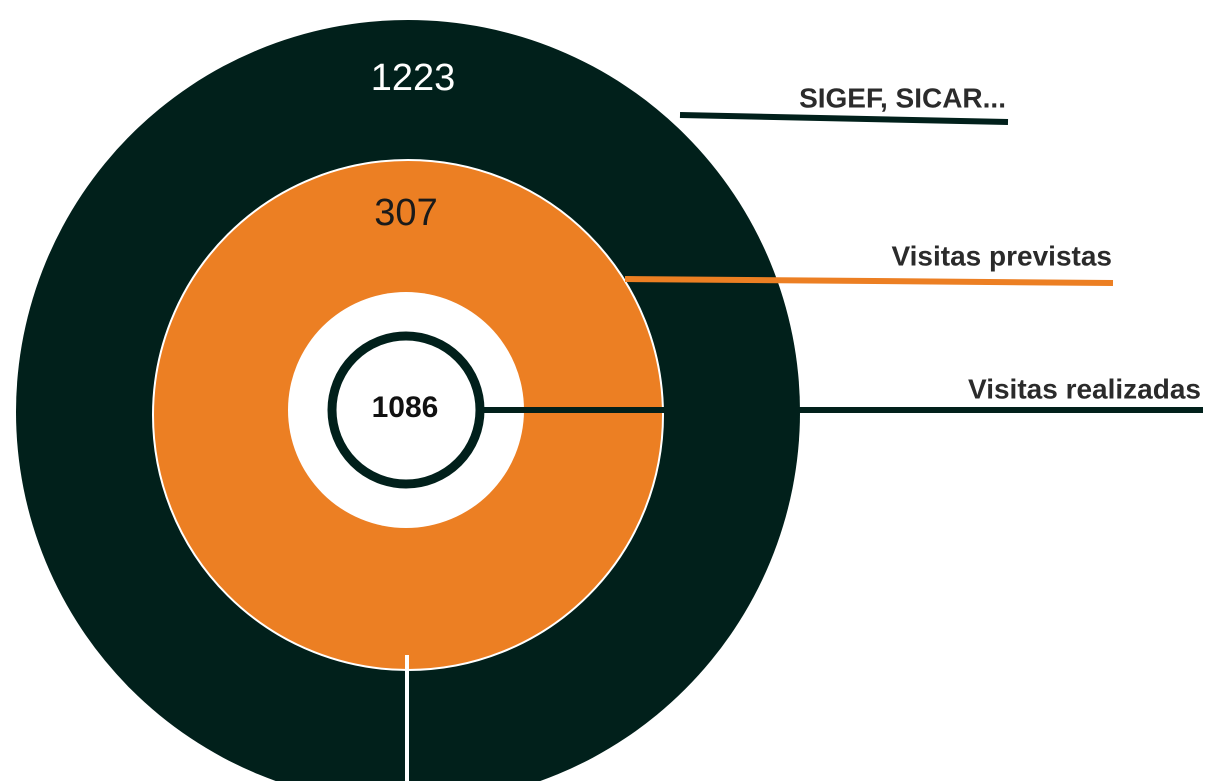 The width and height of the screenshot is (1209, 781). I want to click on ring-value: 1086, so click(405, 407).